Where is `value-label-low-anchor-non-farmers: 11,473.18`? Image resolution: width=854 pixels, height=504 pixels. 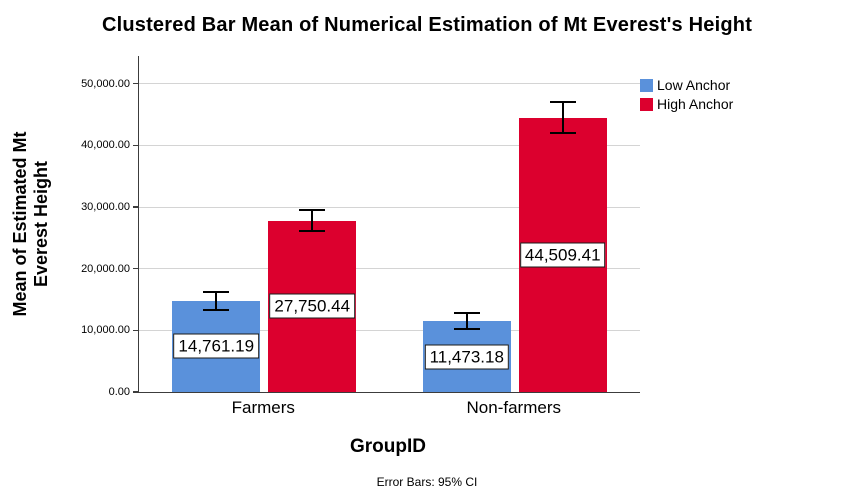 value-label-low-anchor-non-farmers: 11,473.18 is located at coordinates (466, 357).